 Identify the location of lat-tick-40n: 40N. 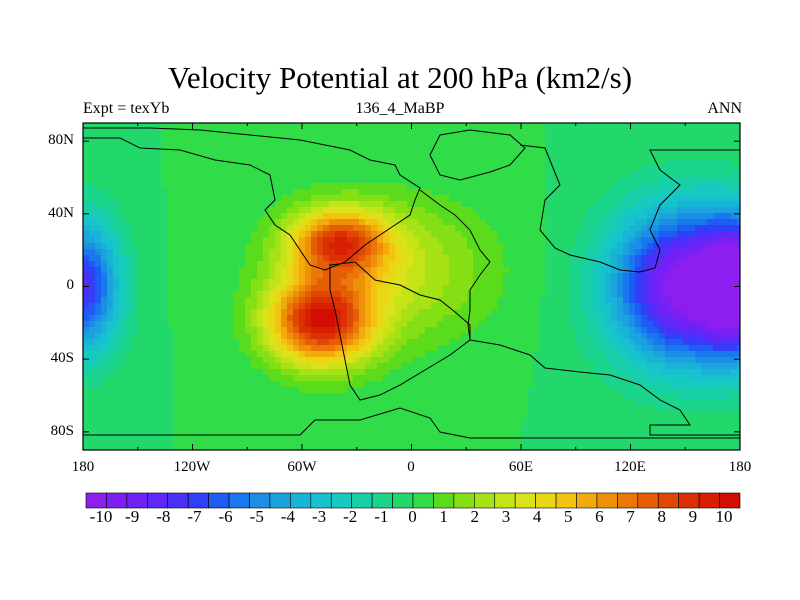
(61, 213).